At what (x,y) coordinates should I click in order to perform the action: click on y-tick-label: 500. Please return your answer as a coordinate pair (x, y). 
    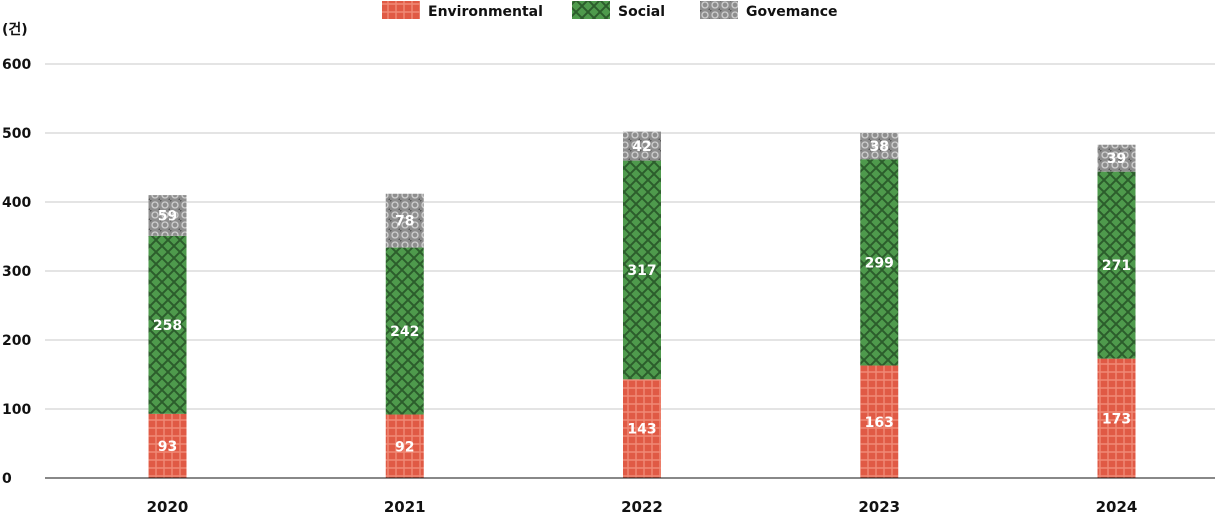
    Looking at the image, I should click on (16, 134).